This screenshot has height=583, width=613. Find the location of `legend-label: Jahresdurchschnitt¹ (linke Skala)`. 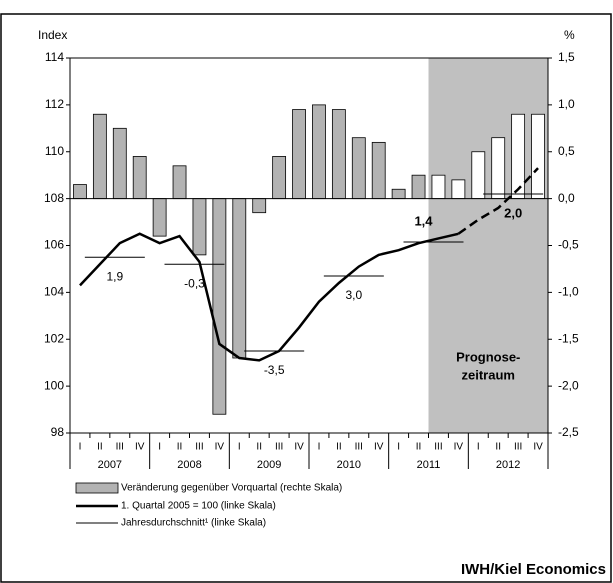

legend-label: Jahresdurchschnitt¹ (linke Skala) is located at coordinates (193, 523).